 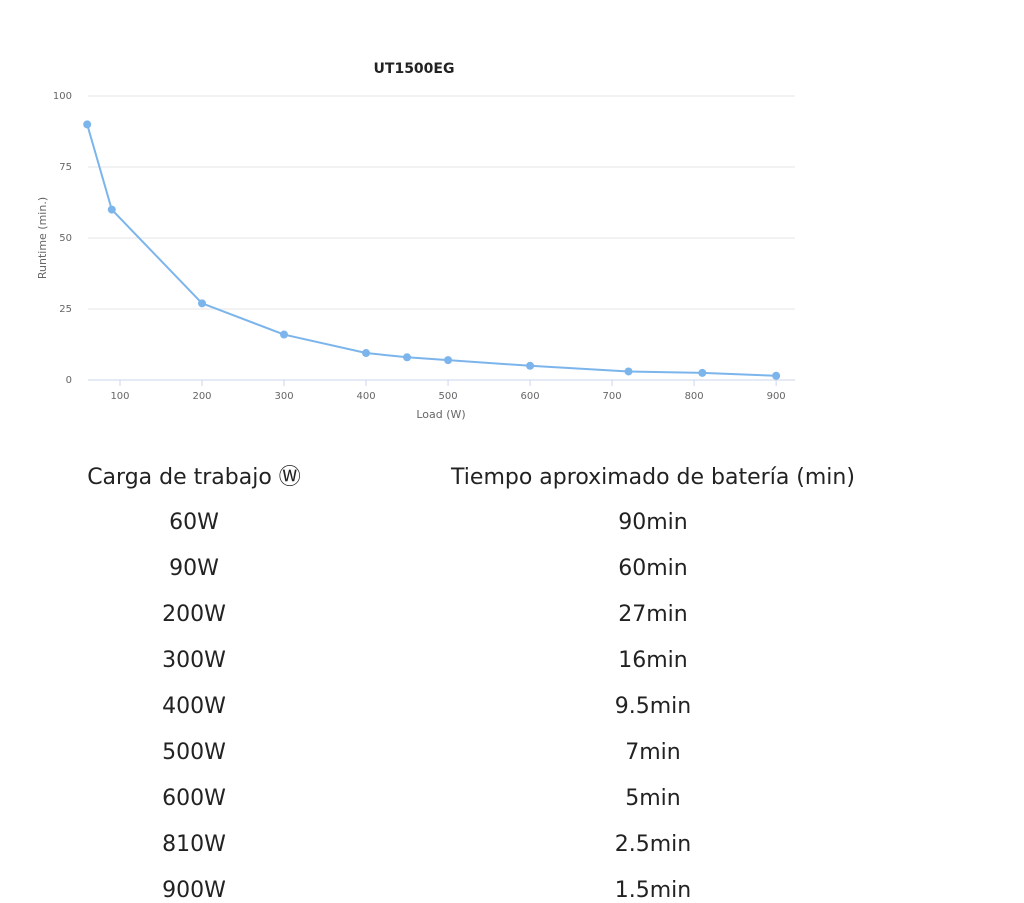 What do you see at coordinates (652, 752) in the screenshot?
I see `table-cell: 7min` at bounding box center [652, 752].